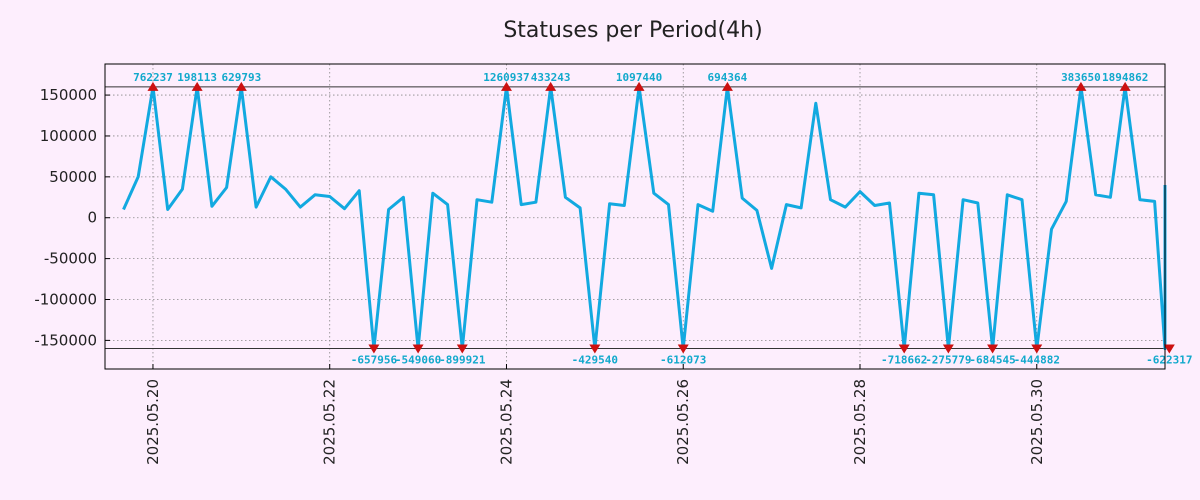 The height and width of the screenshot is (500, 1200). I want to click on data-label-low: -622317, so click(1169, 360).